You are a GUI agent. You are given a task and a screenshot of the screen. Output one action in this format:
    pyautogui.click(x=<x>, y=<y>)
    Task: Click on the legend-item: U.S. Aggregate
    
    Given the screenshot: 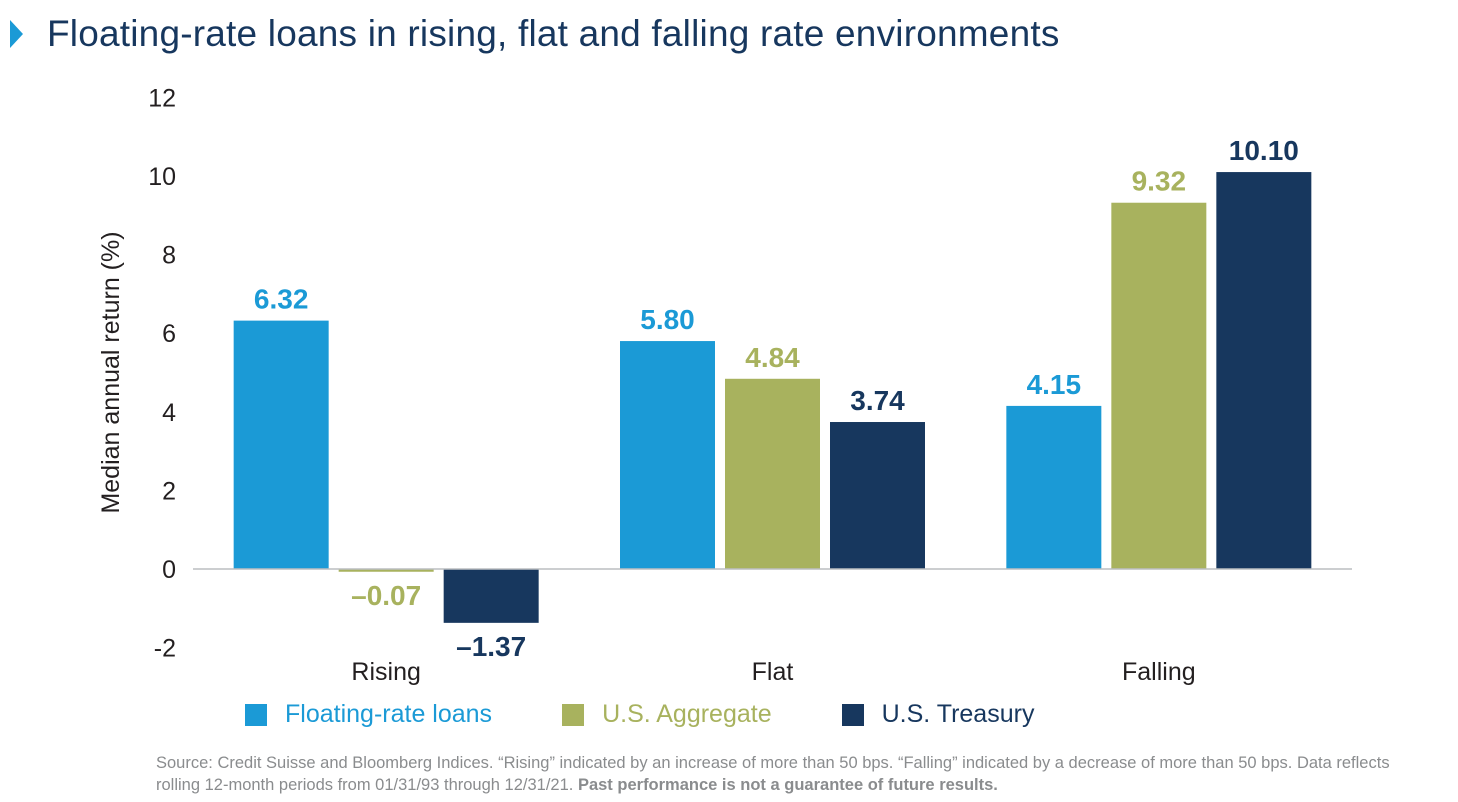 What is the action you would take?
    pyautogui.click(x=667, y=714)
    